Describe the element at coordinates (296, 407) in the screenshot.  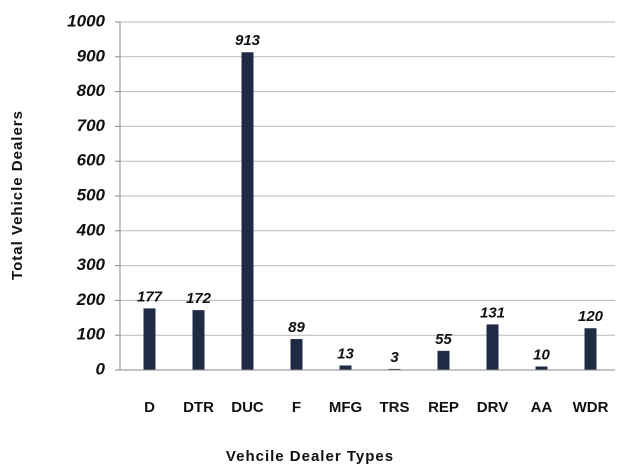
I see `x-tick-label: F` at that location.